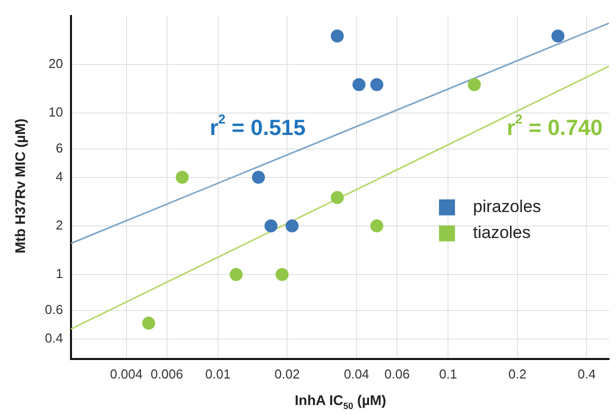 Image resolution: width=616 pixels, height=414 pixels. Describe the element at coordinates (53, 309) in the screenshot. I see `y-tick-label: 0.6` at that location.